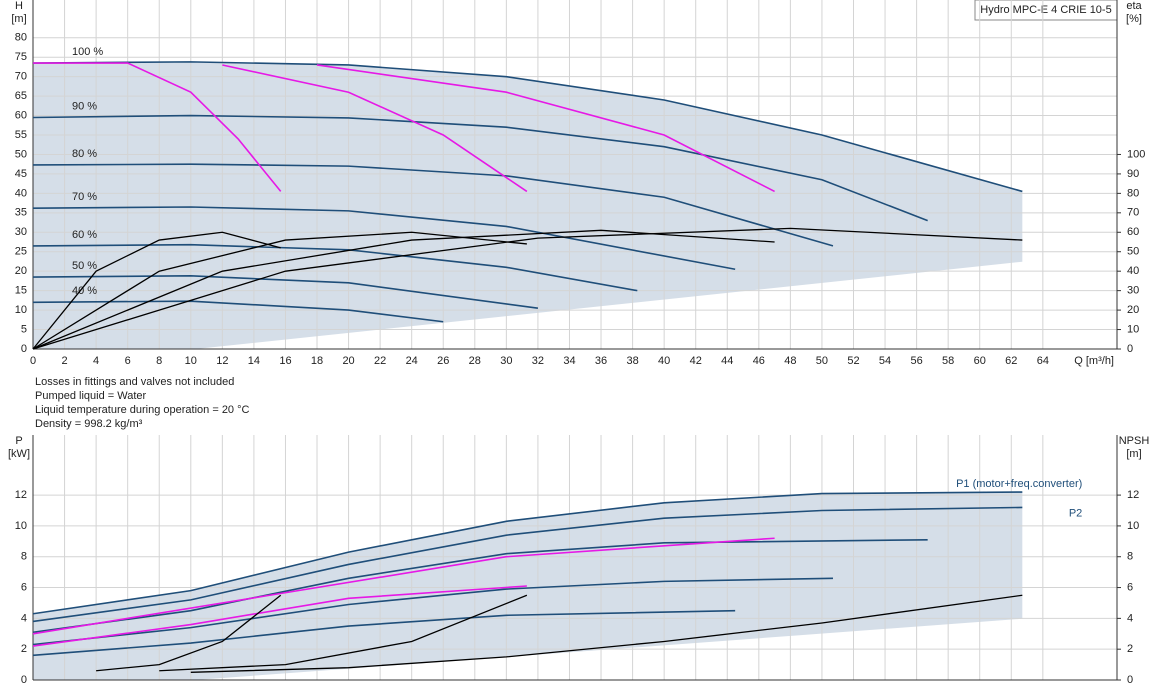 This screenshot has height=700, width=1162. I want to click on y2-tick-label: 80, so click(1133, 193).